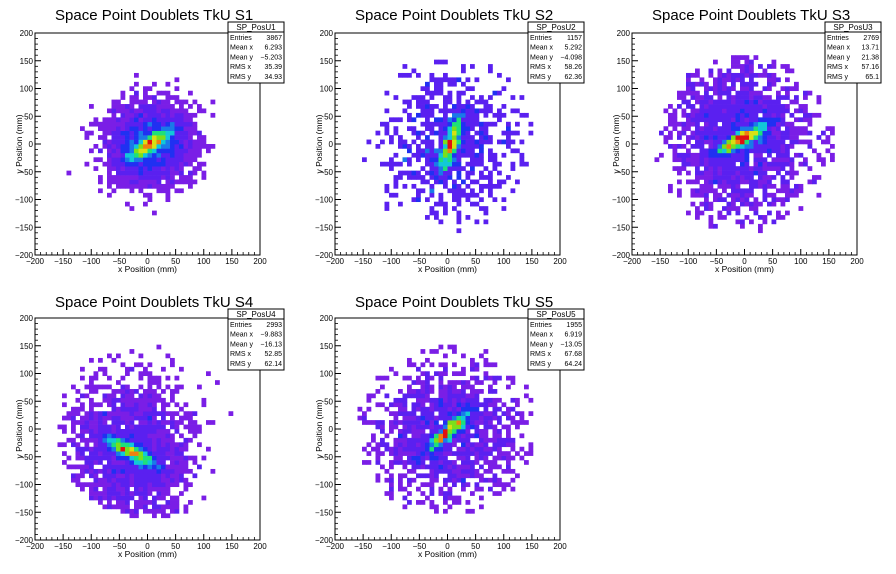 This screenshot has height=574, width=896. I want to click on x-tick-label: 200, so click(560, 261).